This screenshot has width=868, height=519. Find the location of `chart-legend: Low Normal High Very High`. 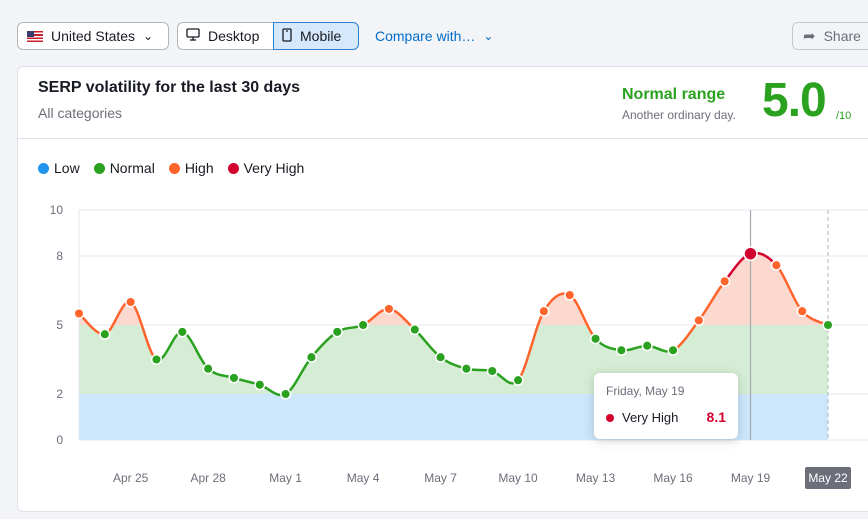

chart-legend: Low Normal High Very High is located at coordinates (178, 168).